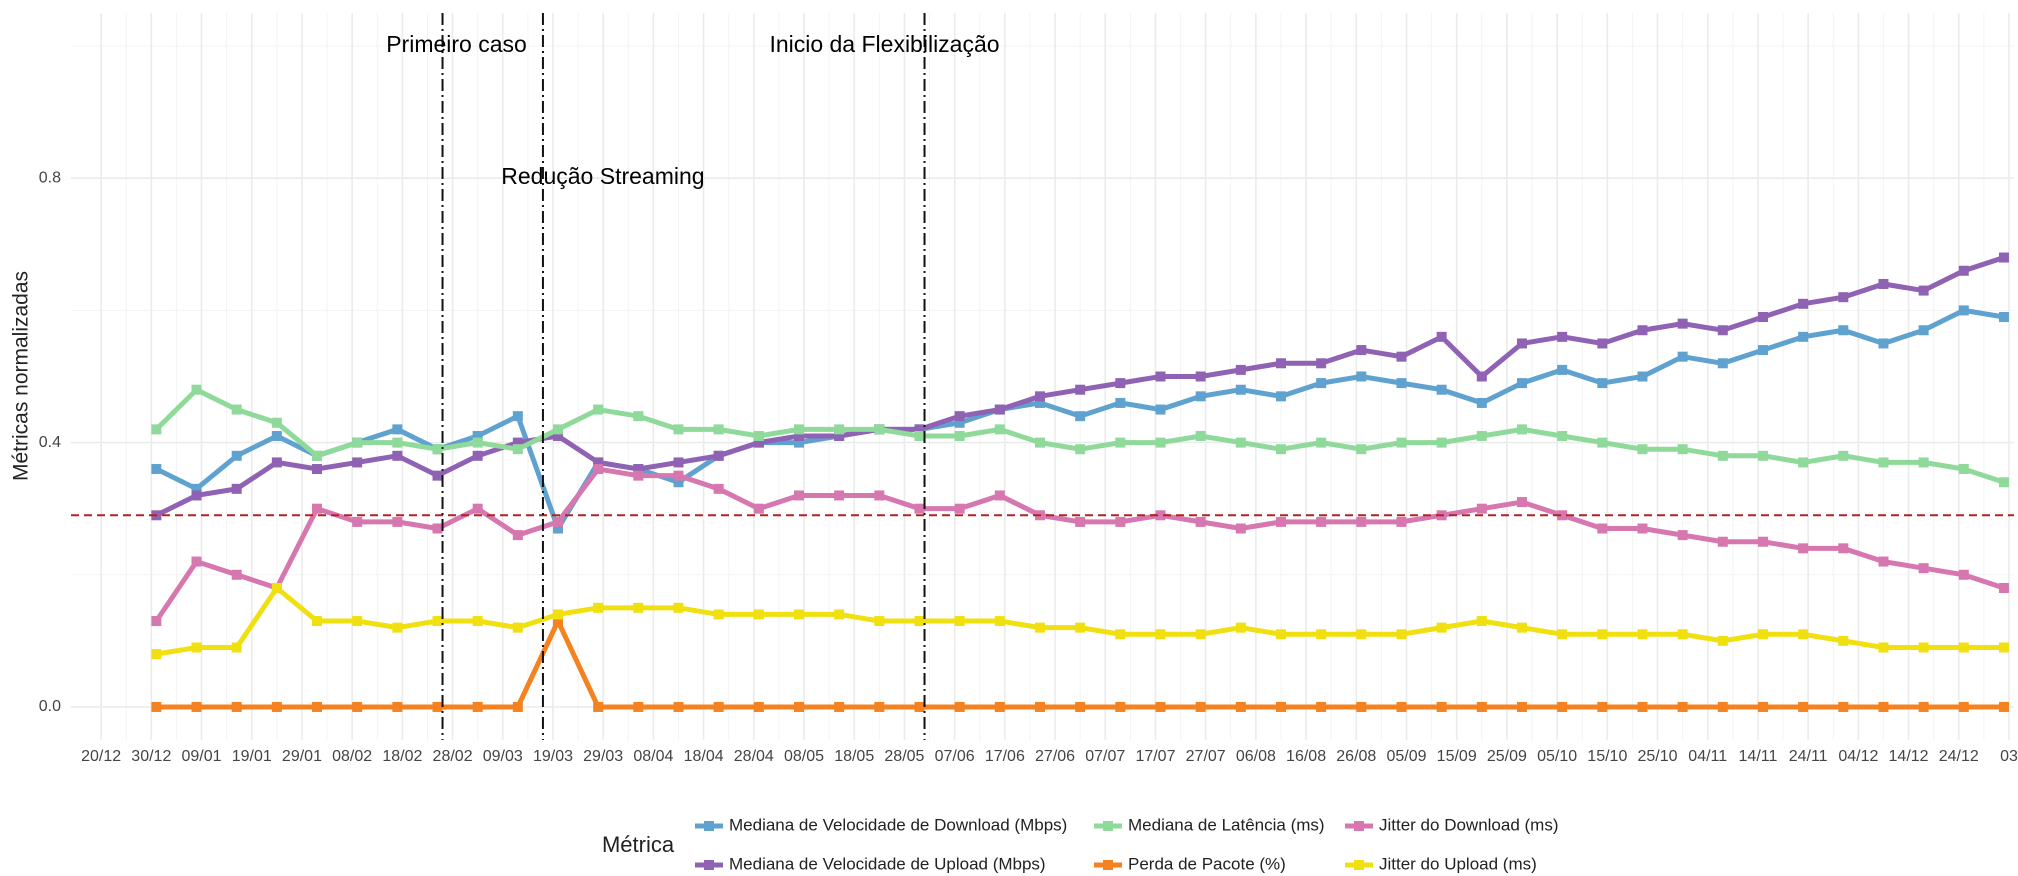 The height and width of the screenshot is (876, 2018). What do you see at coordinates (754, 756) in the screenshot?
I see `x-tick-label: 28/04` at bounding box center [754, 756].